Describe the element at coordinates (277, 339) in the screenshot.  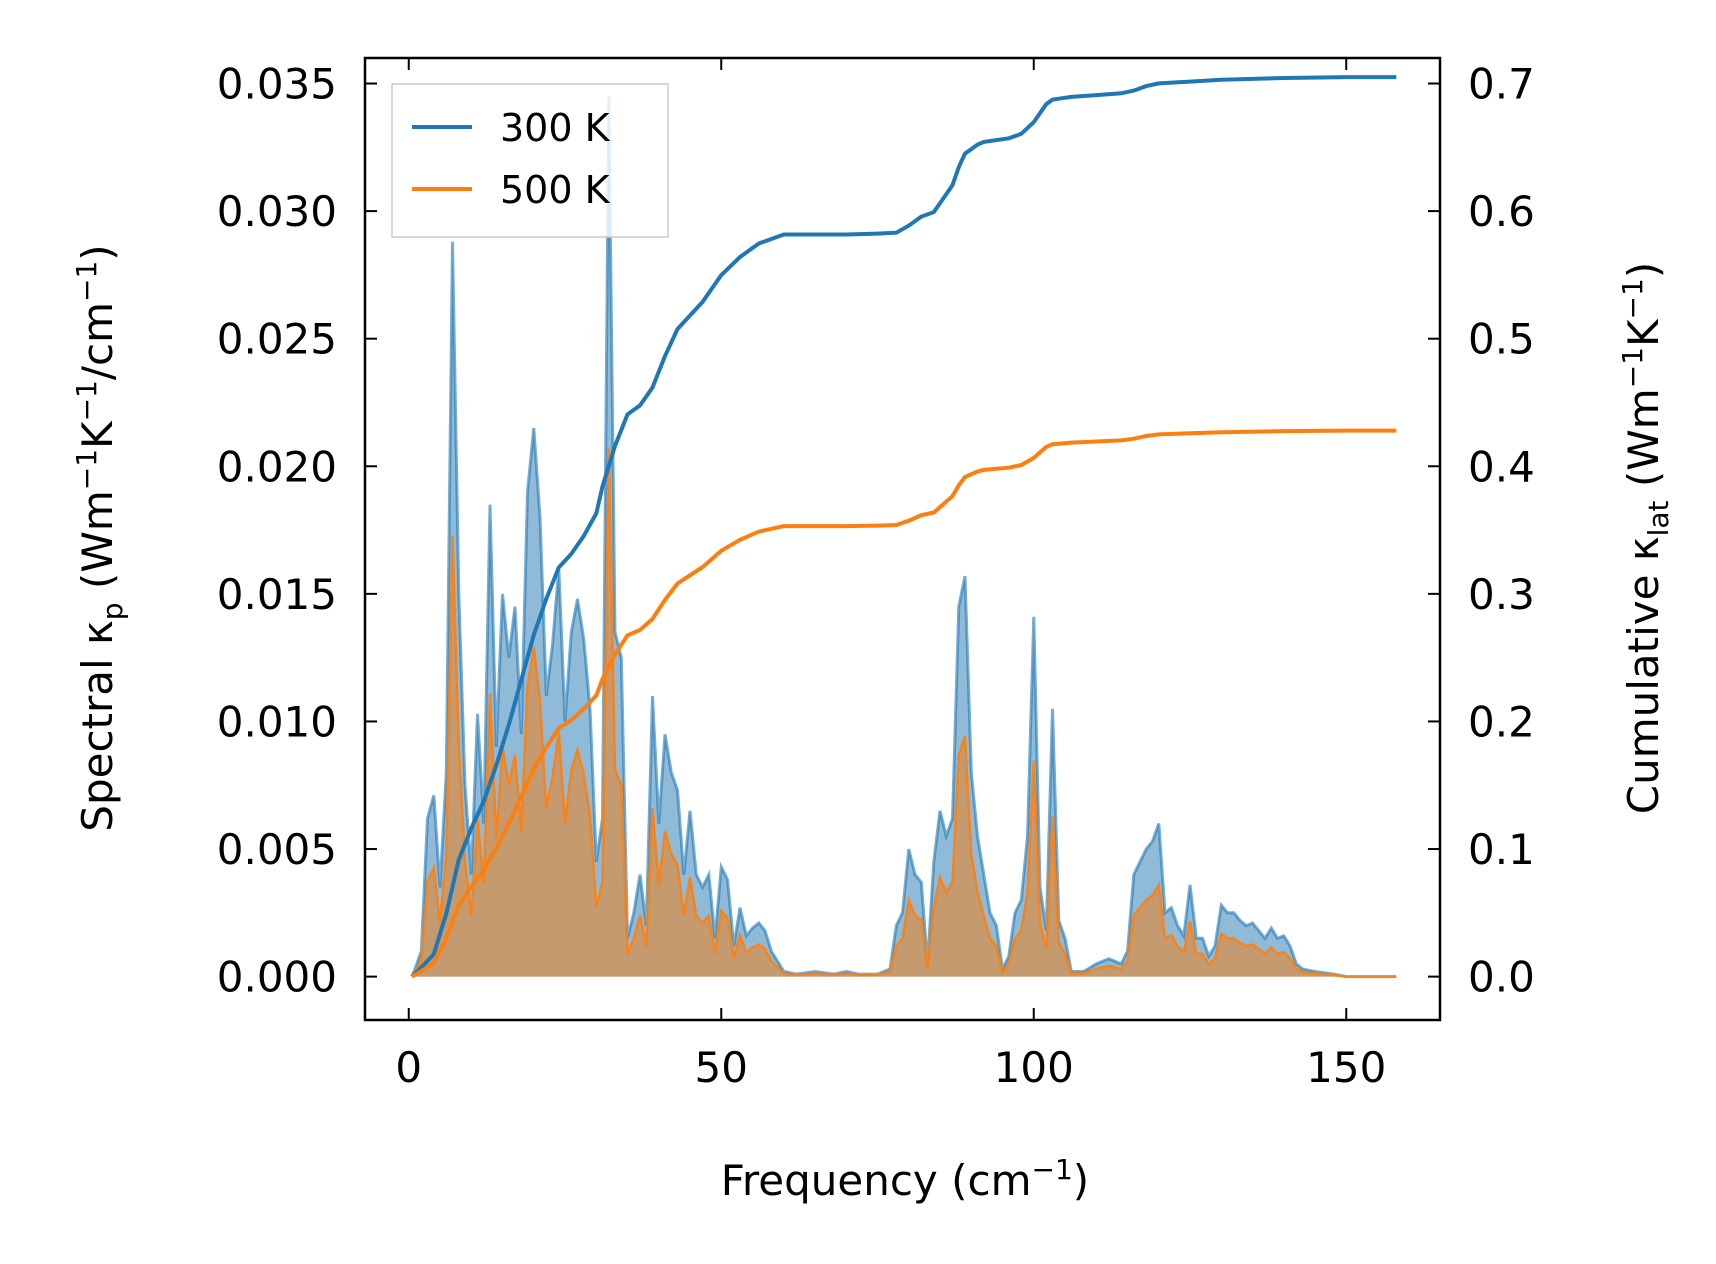
I see `y-left-tick-label: 0.025` at that location.